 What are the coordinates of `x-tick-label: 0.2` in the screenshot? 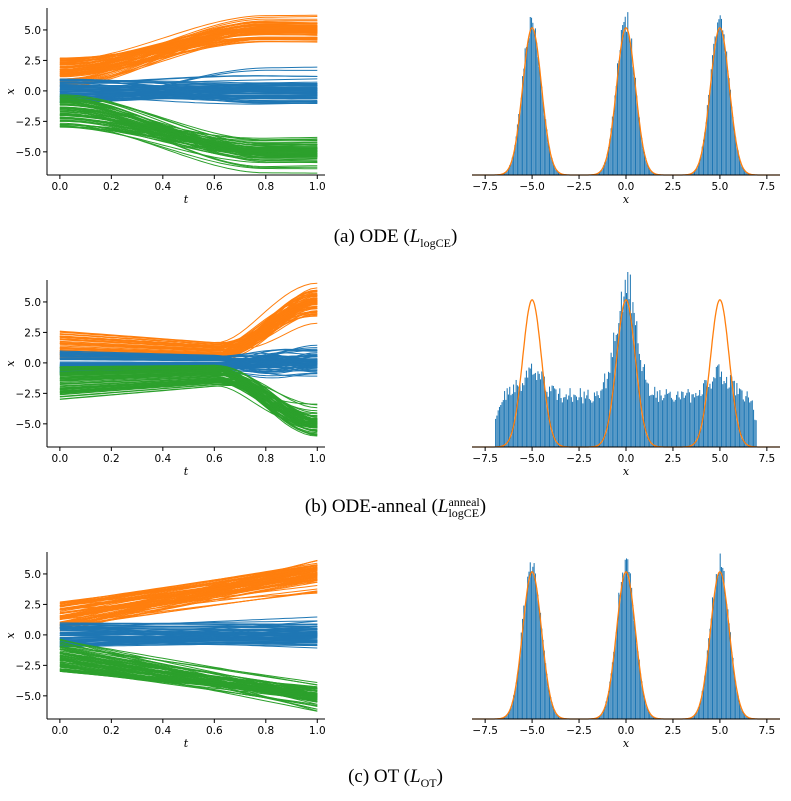 It's located at (111, 459).